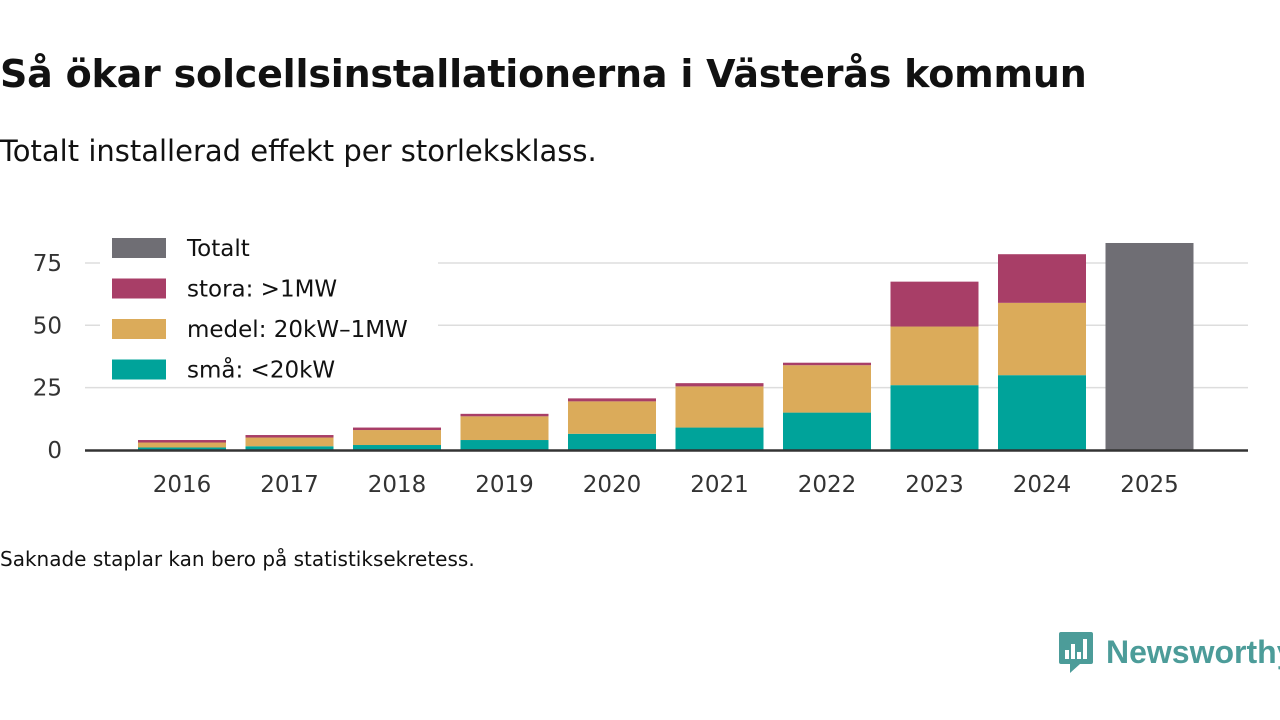  Describe the element at coordinates (612, 417) in the screenshot. I see `bar-medel-2020` at that location.